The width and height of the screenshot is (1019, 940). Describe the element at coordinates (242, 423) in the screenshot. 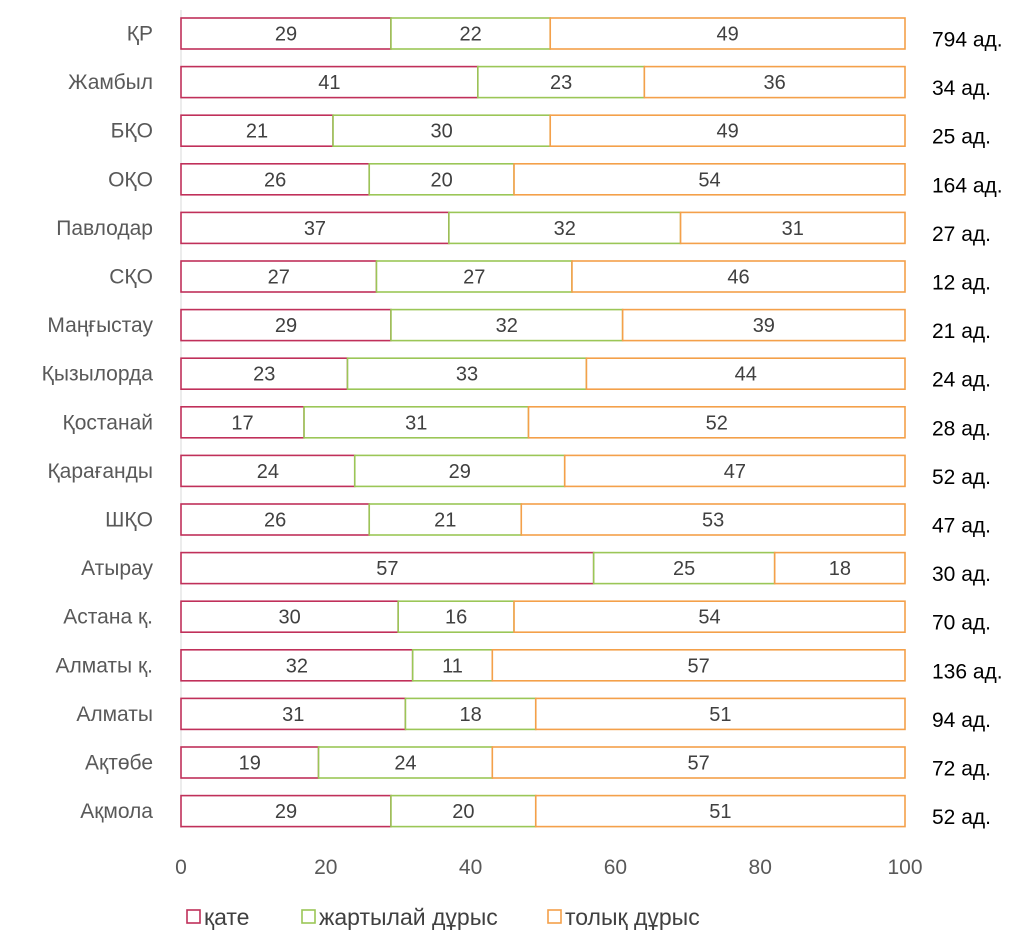

I see `data-label: 17` at that location.